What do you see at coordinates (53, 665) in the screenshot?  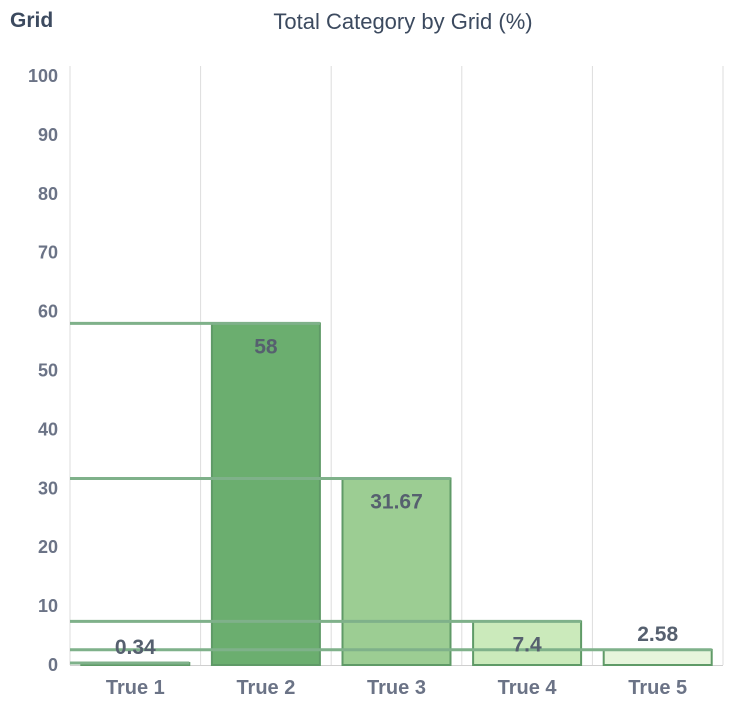 I see `y-tick-label: 0` at bounding box center [53, 665].